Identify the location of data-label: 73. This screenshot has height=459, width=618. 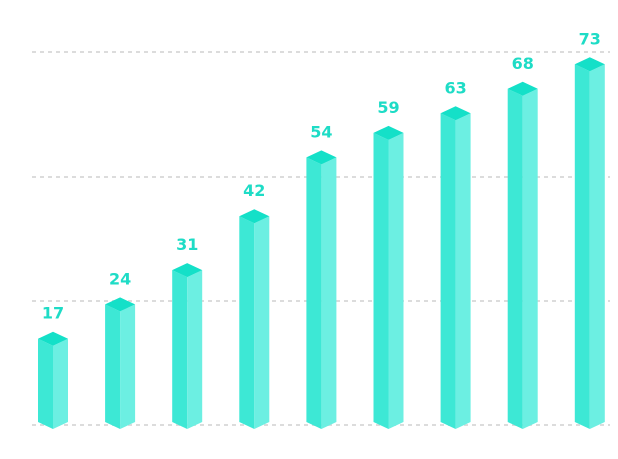
(590, 38).